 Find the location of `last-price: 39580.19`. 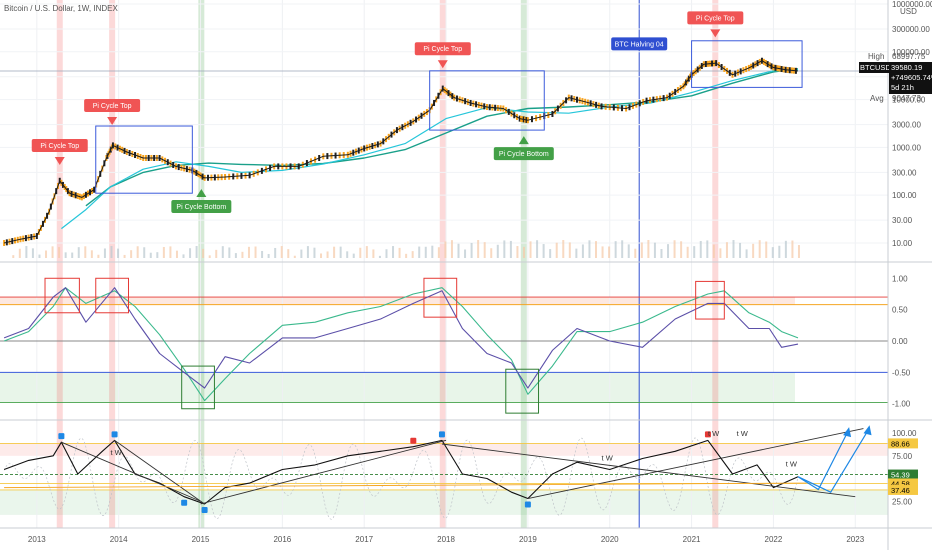

last-price: 39580.19 is located at coordinates (906, 67).